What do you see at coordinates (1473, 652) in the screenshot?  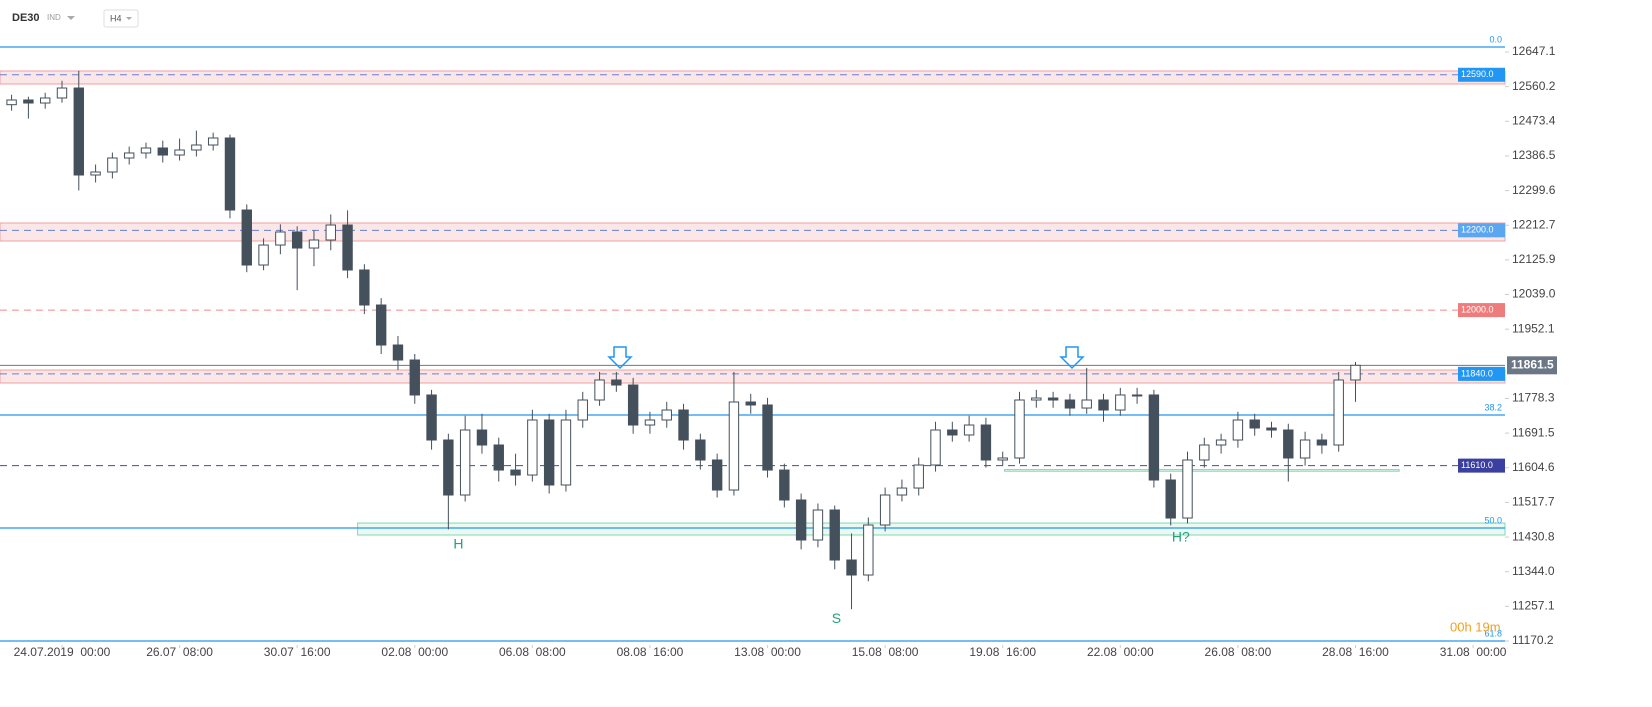 I see `x-tick-label: 31.08 00:00` at bounding box center [1473, 652].